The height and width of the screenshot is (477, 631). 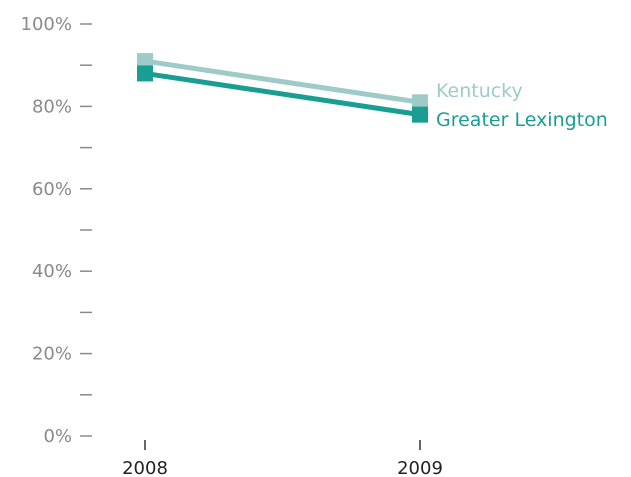 What do you see at coordinates (46, 24) in the screenshot?
I see `y-tick-label: 100%` at bounding box center [46, 24].